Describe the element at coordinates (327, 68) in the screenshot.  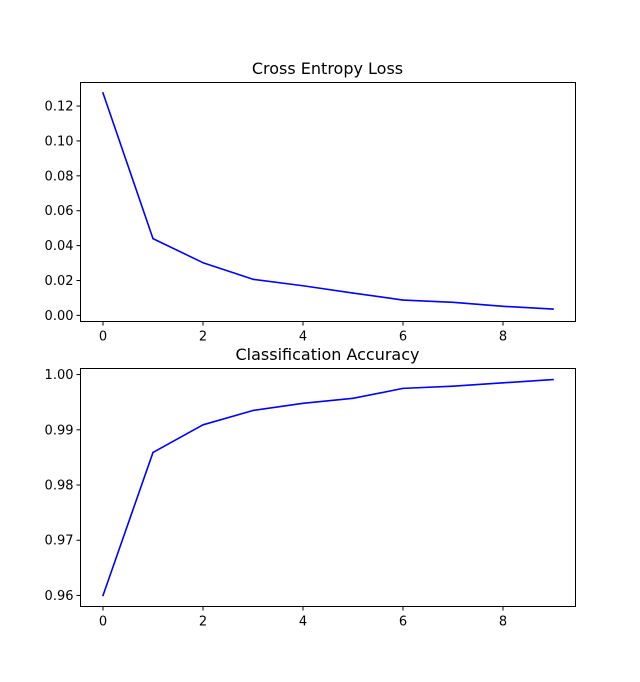
I see `loss-chart-title: Cross Entropy Loss` at that location.